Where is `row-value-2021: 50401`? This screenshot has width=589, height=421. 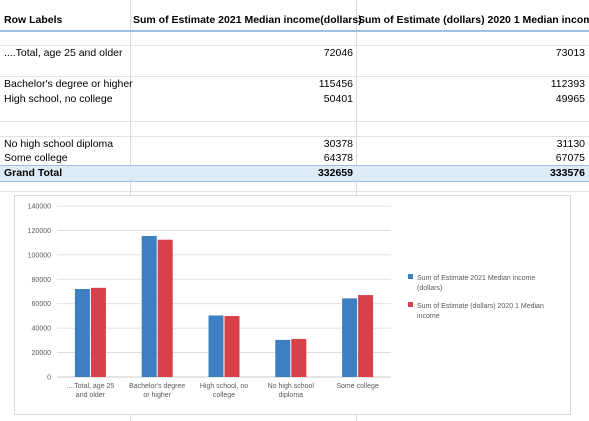 row-value-2021: 50401 is located at coordinates (338, 99).